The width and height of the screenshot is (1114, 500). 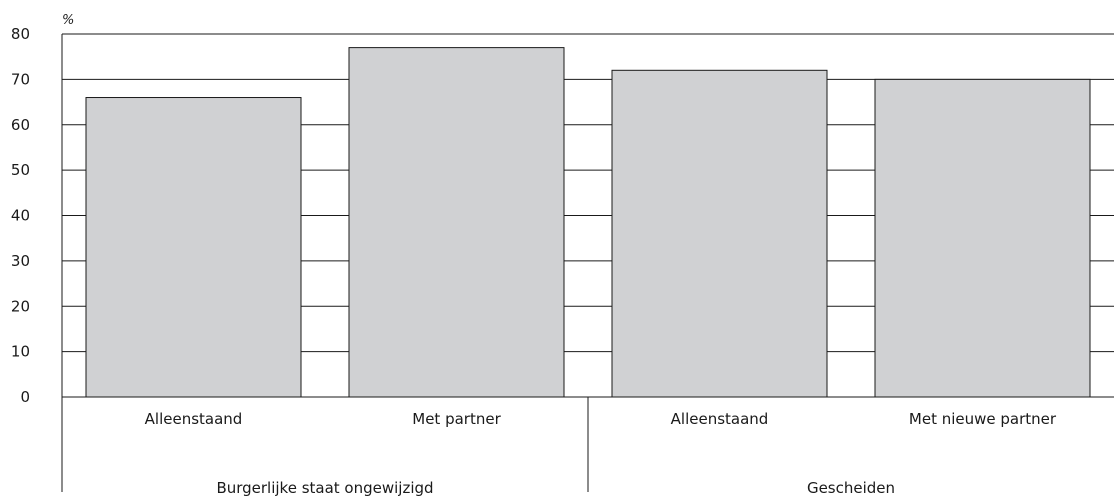 What do you see at coordinates (20, 306) in the screenshot?
I see `y-tick-label-20: 20` at bounding box center [20, 306].